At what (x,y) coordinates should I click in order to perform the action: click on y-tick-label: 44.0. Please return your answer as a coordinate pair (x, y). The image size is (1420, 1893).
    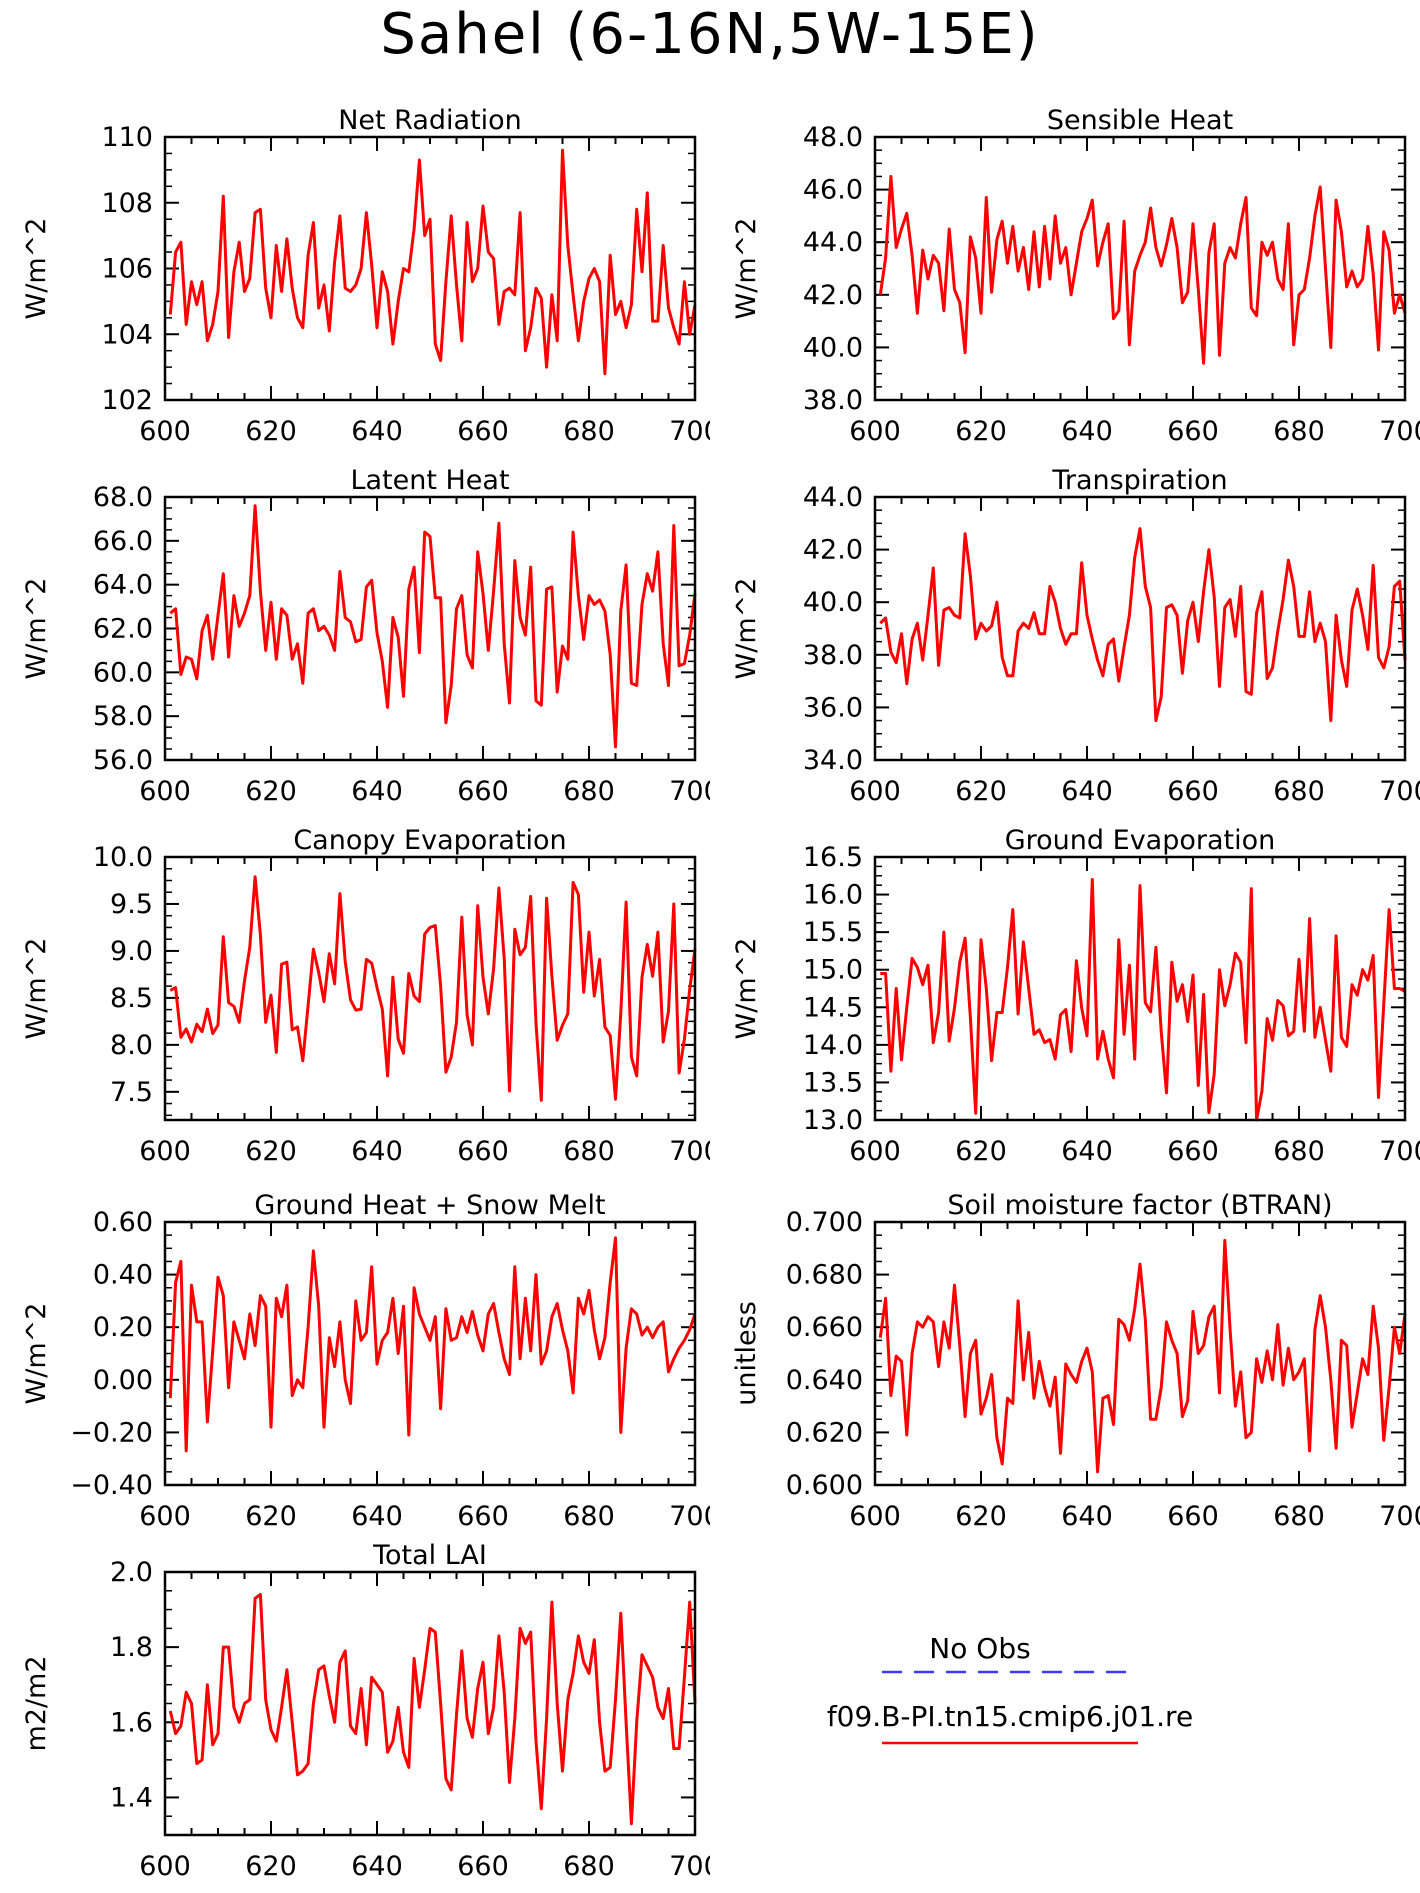
    Looking at the image, I should click on (833, 497).